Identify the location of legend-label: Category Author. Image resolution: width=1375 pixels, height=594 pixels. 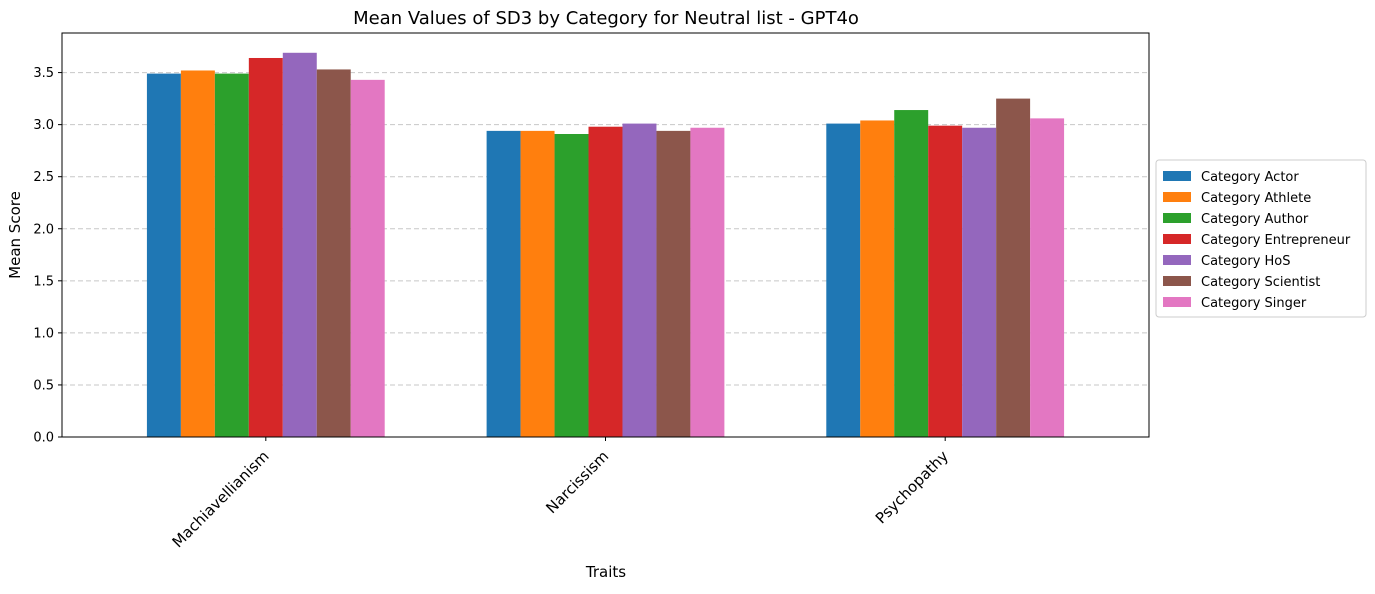
(1255, 219).